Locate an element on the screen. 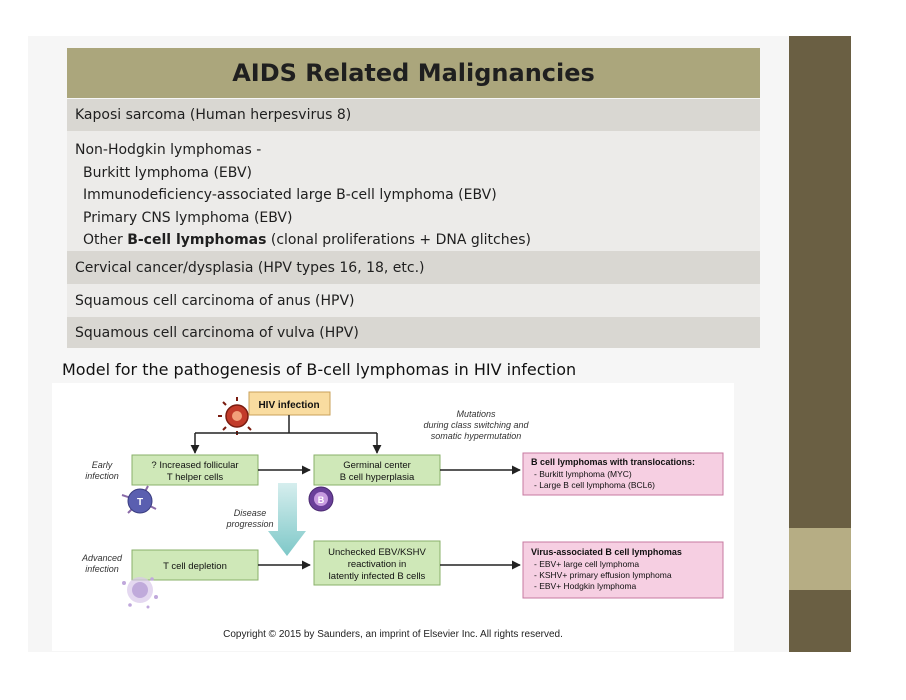 This screenshot has width=906, height=700. row-vulva: Squamous cell carcinoma of vulva (HPV) is located at coordinates (413, 332).